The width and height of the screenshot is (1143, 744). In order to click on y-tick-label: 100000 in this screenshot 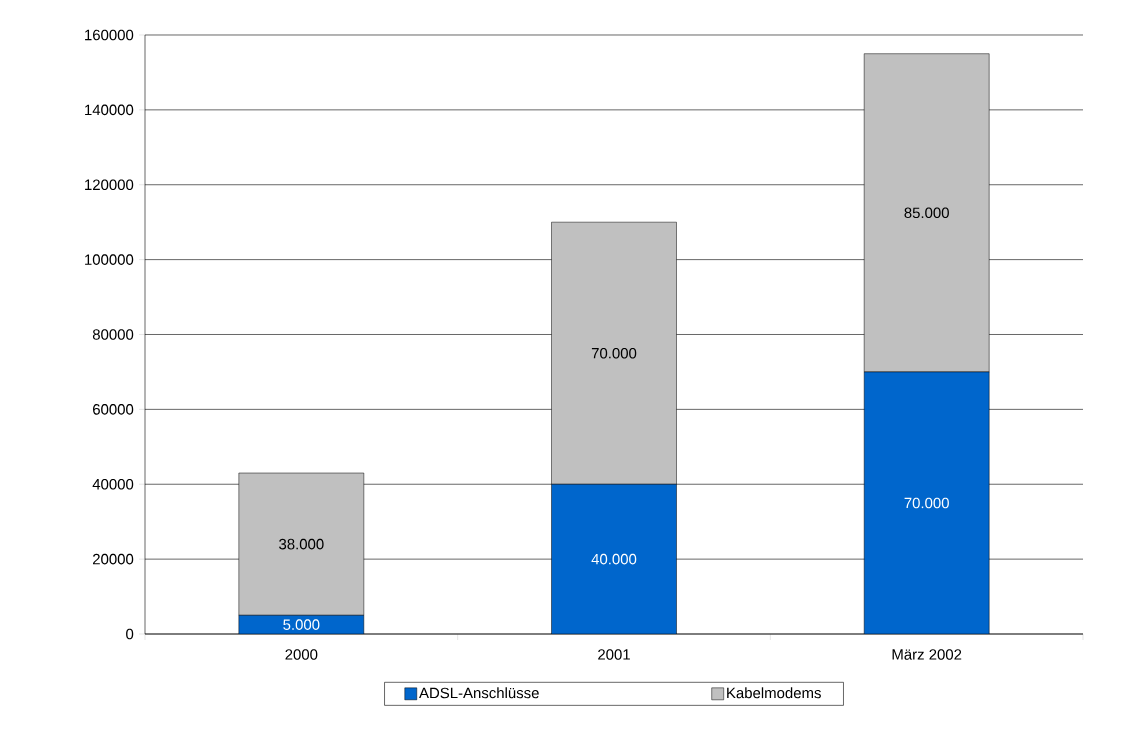, I will do `click(109, 259)`.